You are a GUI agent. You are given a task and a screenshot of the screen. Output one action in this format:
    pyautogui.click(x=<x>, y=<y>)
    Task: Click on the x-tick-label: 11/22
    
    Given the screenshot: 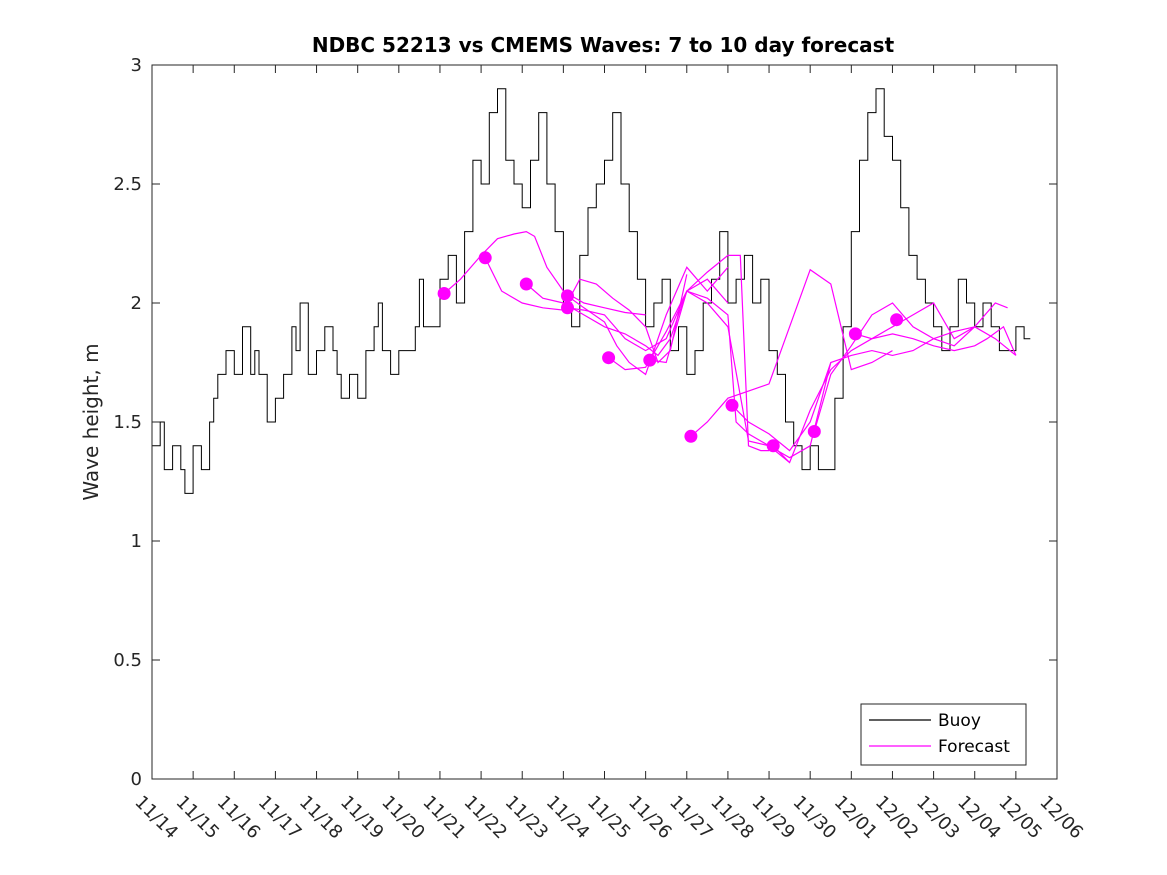 What is the action you would take?
    pyautogui.click(x=486, y=818)
    